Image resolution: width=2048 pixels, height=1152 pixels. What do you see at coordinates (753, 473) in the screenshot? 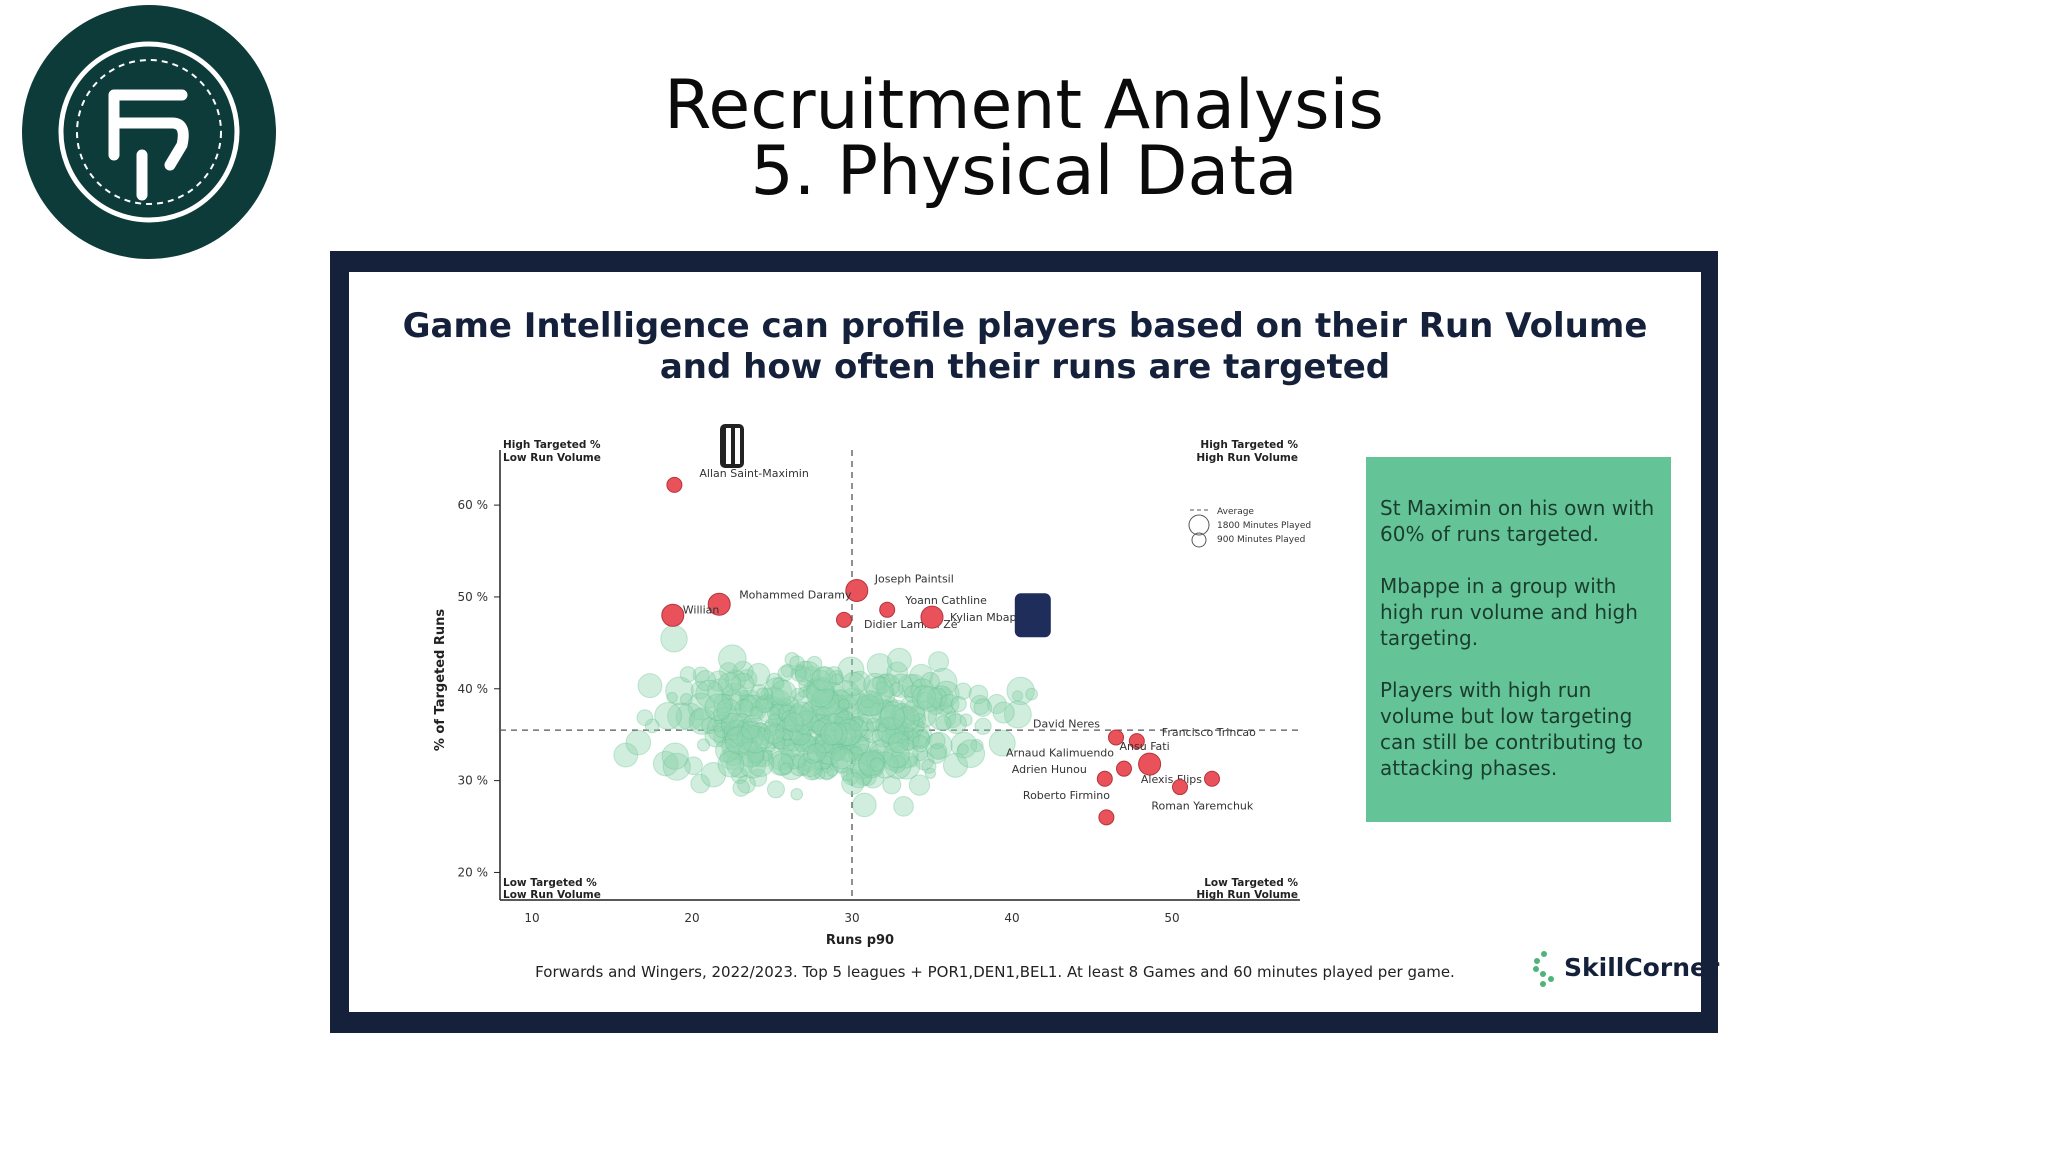
I see `player-label: Allan Saint-Maximin` at bounding box center [753, 473].